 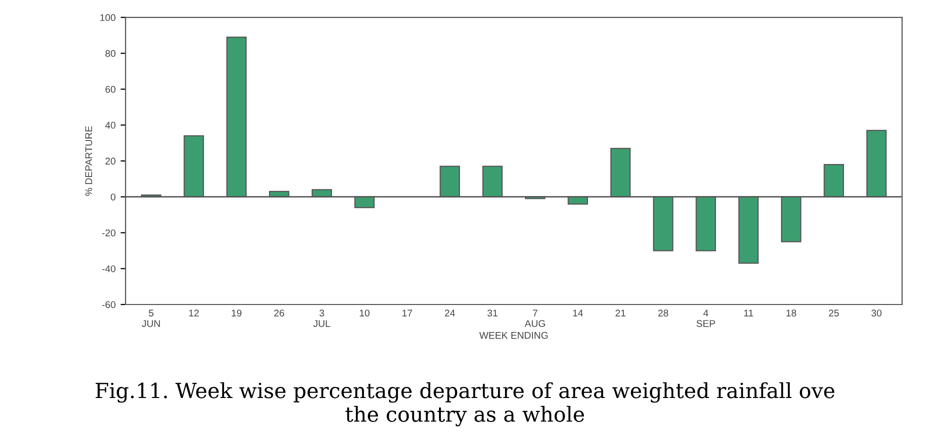 What do you see at coordinates (578, 313) in the screenshot?
I see `x-tick-label: 14` at bounding box center [578, 313].